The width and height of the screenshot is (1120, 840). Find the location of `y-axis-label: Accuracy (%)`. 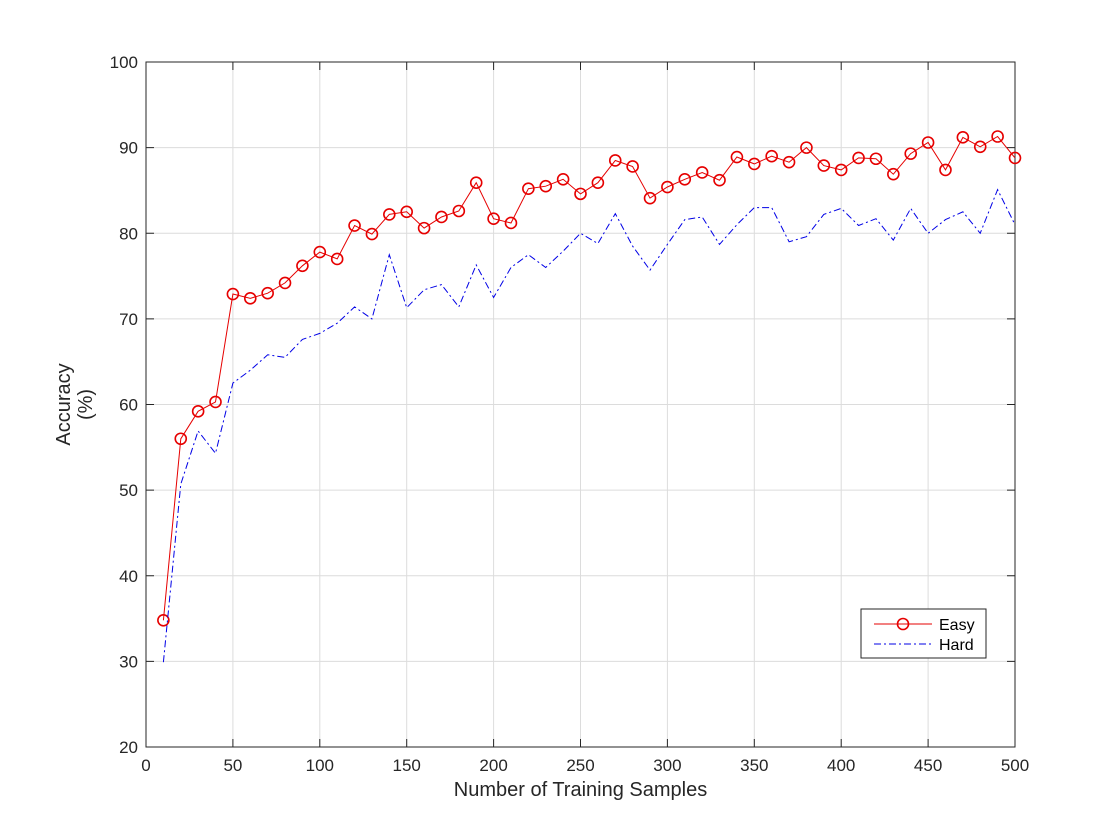

y-axis-label: Accuracy (%) is located at coordinates (75, 404).